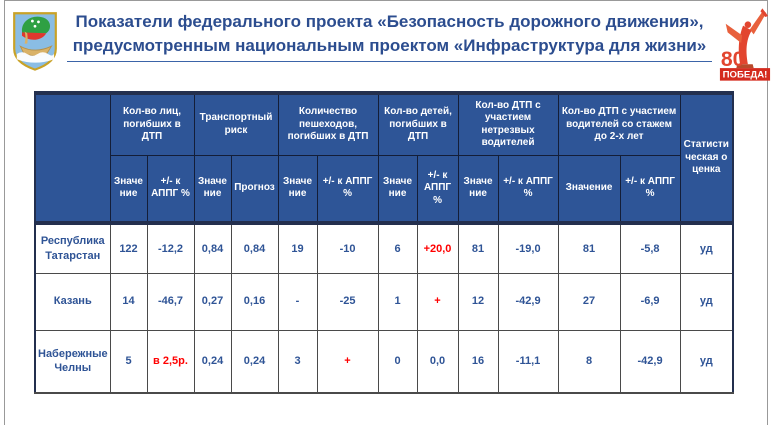 This screenshot has width=772, height=425. I want to click on victory-80-logo: 80 ПОБЕДА!, so click(745, 44).